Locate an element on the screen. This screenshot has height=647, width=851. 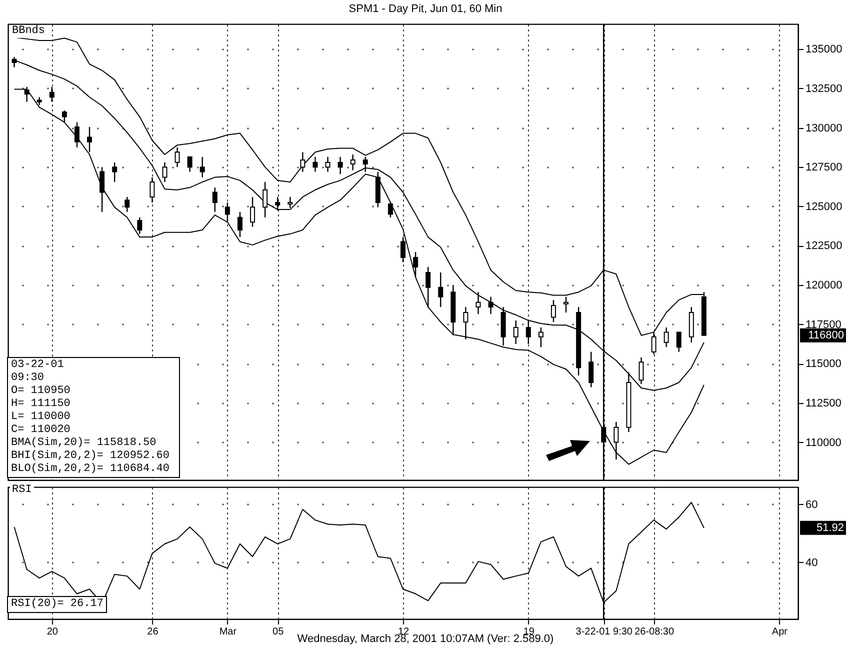
annotation: BLO(Sim,20,2)= 110684.40 is located at coordinates (90, 469).